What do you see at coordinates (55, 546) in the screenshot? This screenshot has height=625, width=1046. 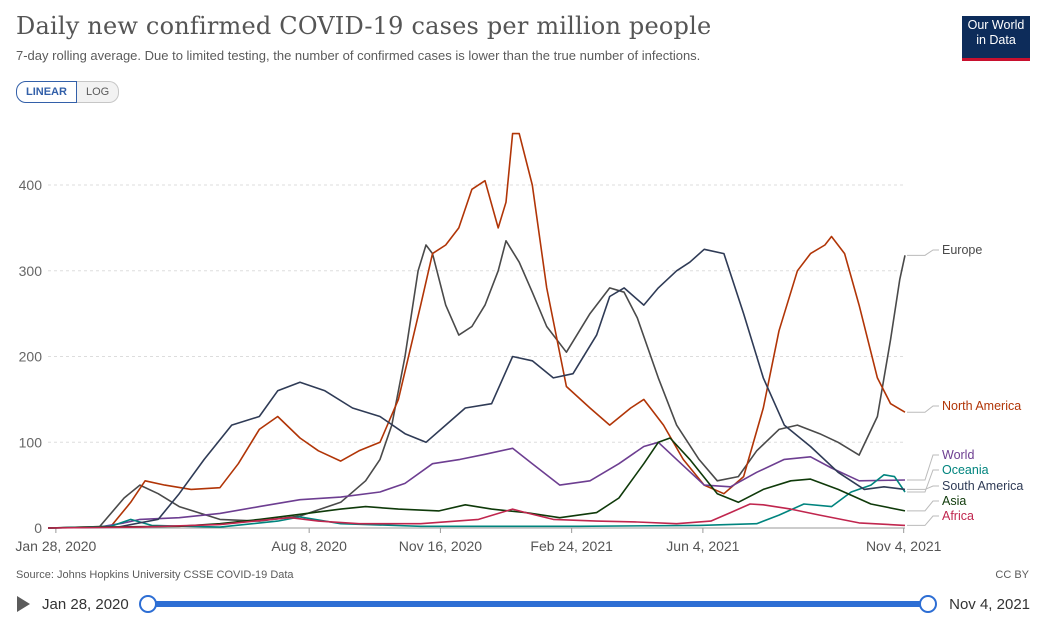 I see `x-tick-label: Jan 28, 2020` at bounding box center [55, 546].